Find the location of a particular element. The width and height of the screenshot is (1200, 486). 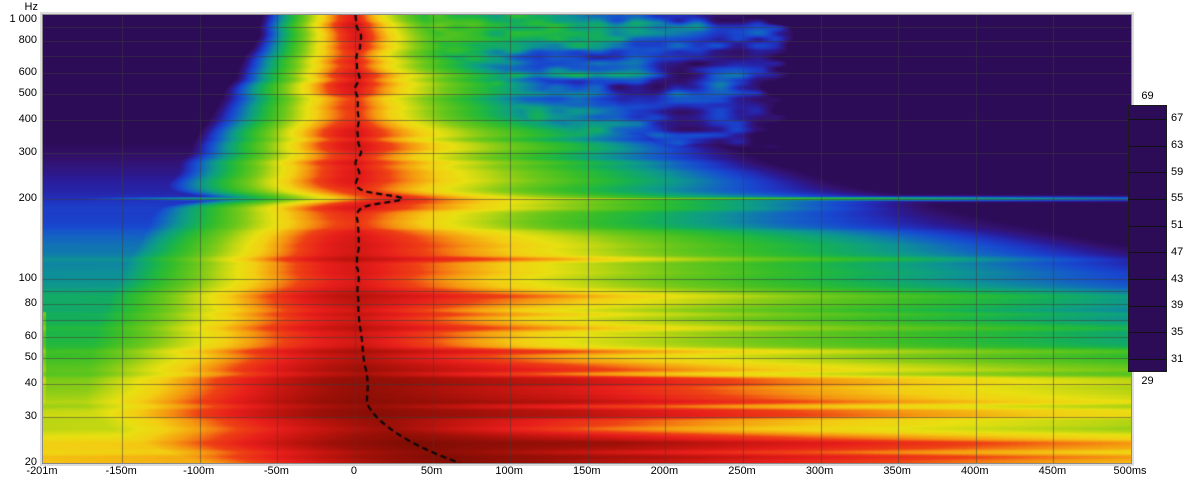

x-tick-label: -50m is located at coordinates (276, 471).